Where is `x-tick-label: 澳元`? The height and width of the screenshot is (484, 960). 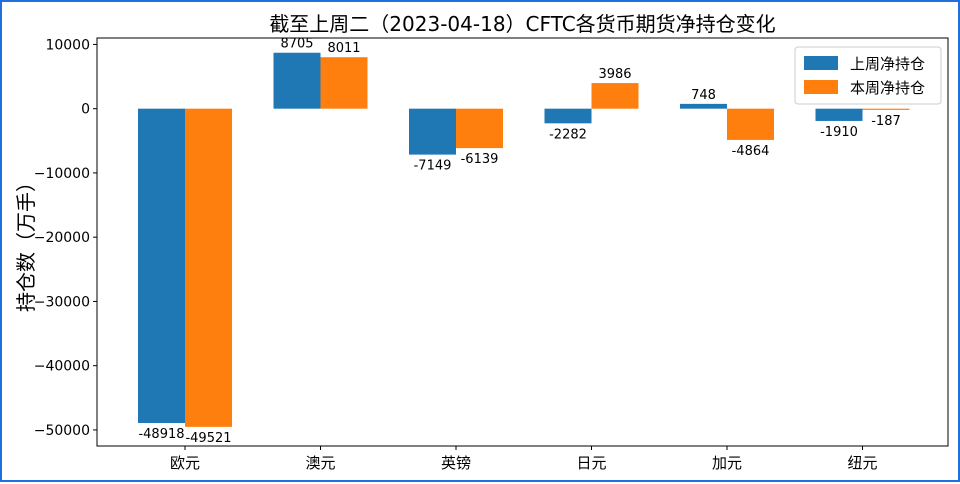 x-tick-label: 澳元 is located at coordinates (320, 463).